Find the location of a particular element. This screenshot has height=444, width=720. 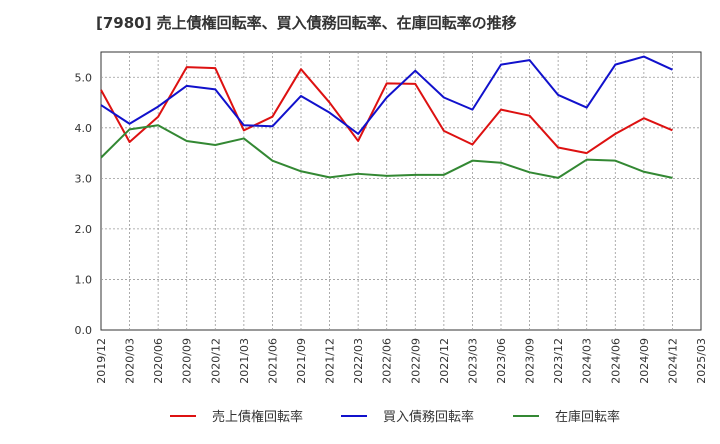

legend-label: 売上債権回転率 is located at coordinates (257, 417).